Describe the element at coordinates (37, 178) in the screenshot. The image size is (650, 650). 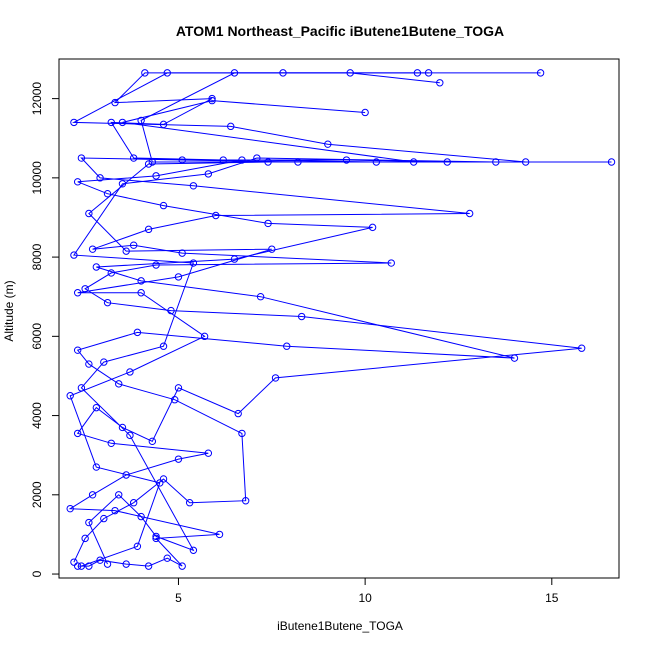
I see `y-tick-label: 10000` at that location.